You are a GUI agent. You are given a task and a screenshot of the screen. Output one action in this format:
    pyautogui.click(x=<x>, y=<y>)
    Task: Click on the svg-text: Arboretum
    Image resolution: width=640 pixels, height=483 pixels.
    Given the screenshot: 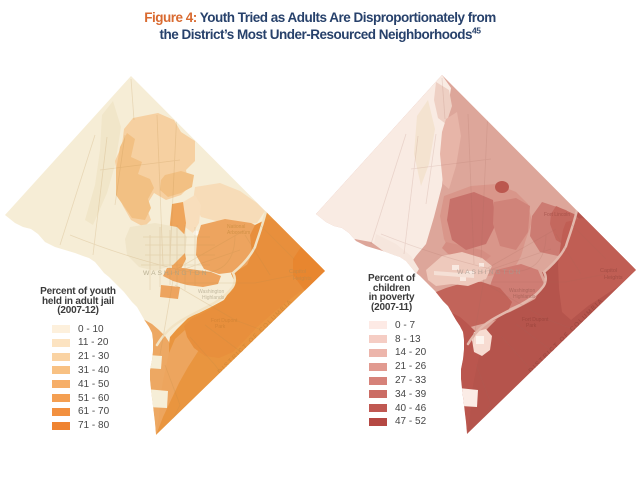 What is the action you would take?
    pyautogui.click(x=238, y=233)
    